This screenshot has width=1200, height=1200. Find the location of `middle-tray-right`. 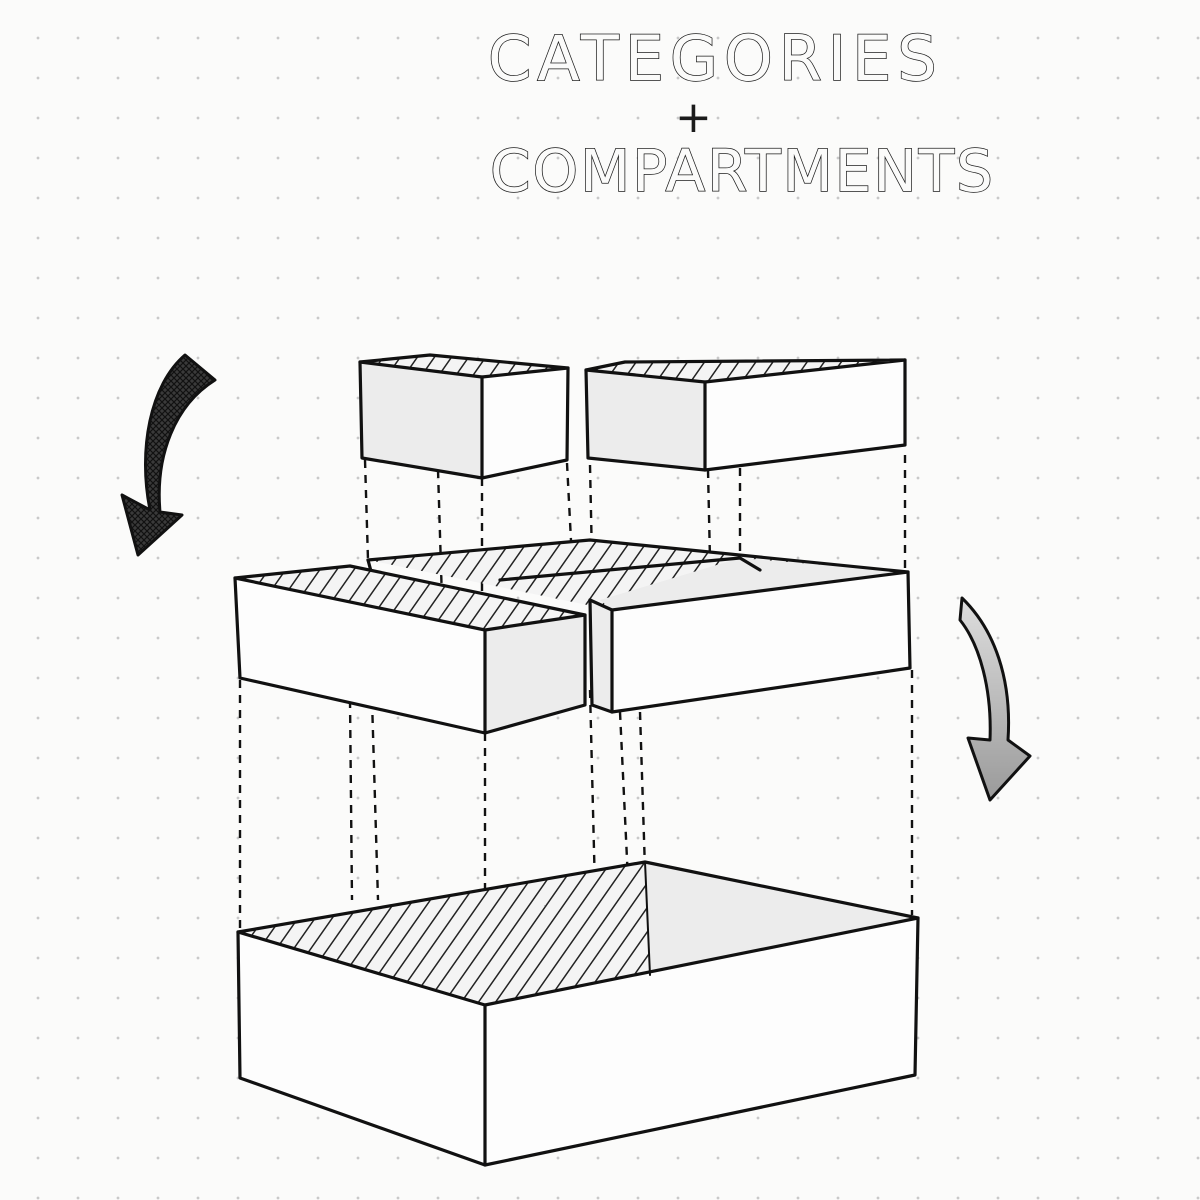

middle-tray-right is located at coordinates (639, 626).